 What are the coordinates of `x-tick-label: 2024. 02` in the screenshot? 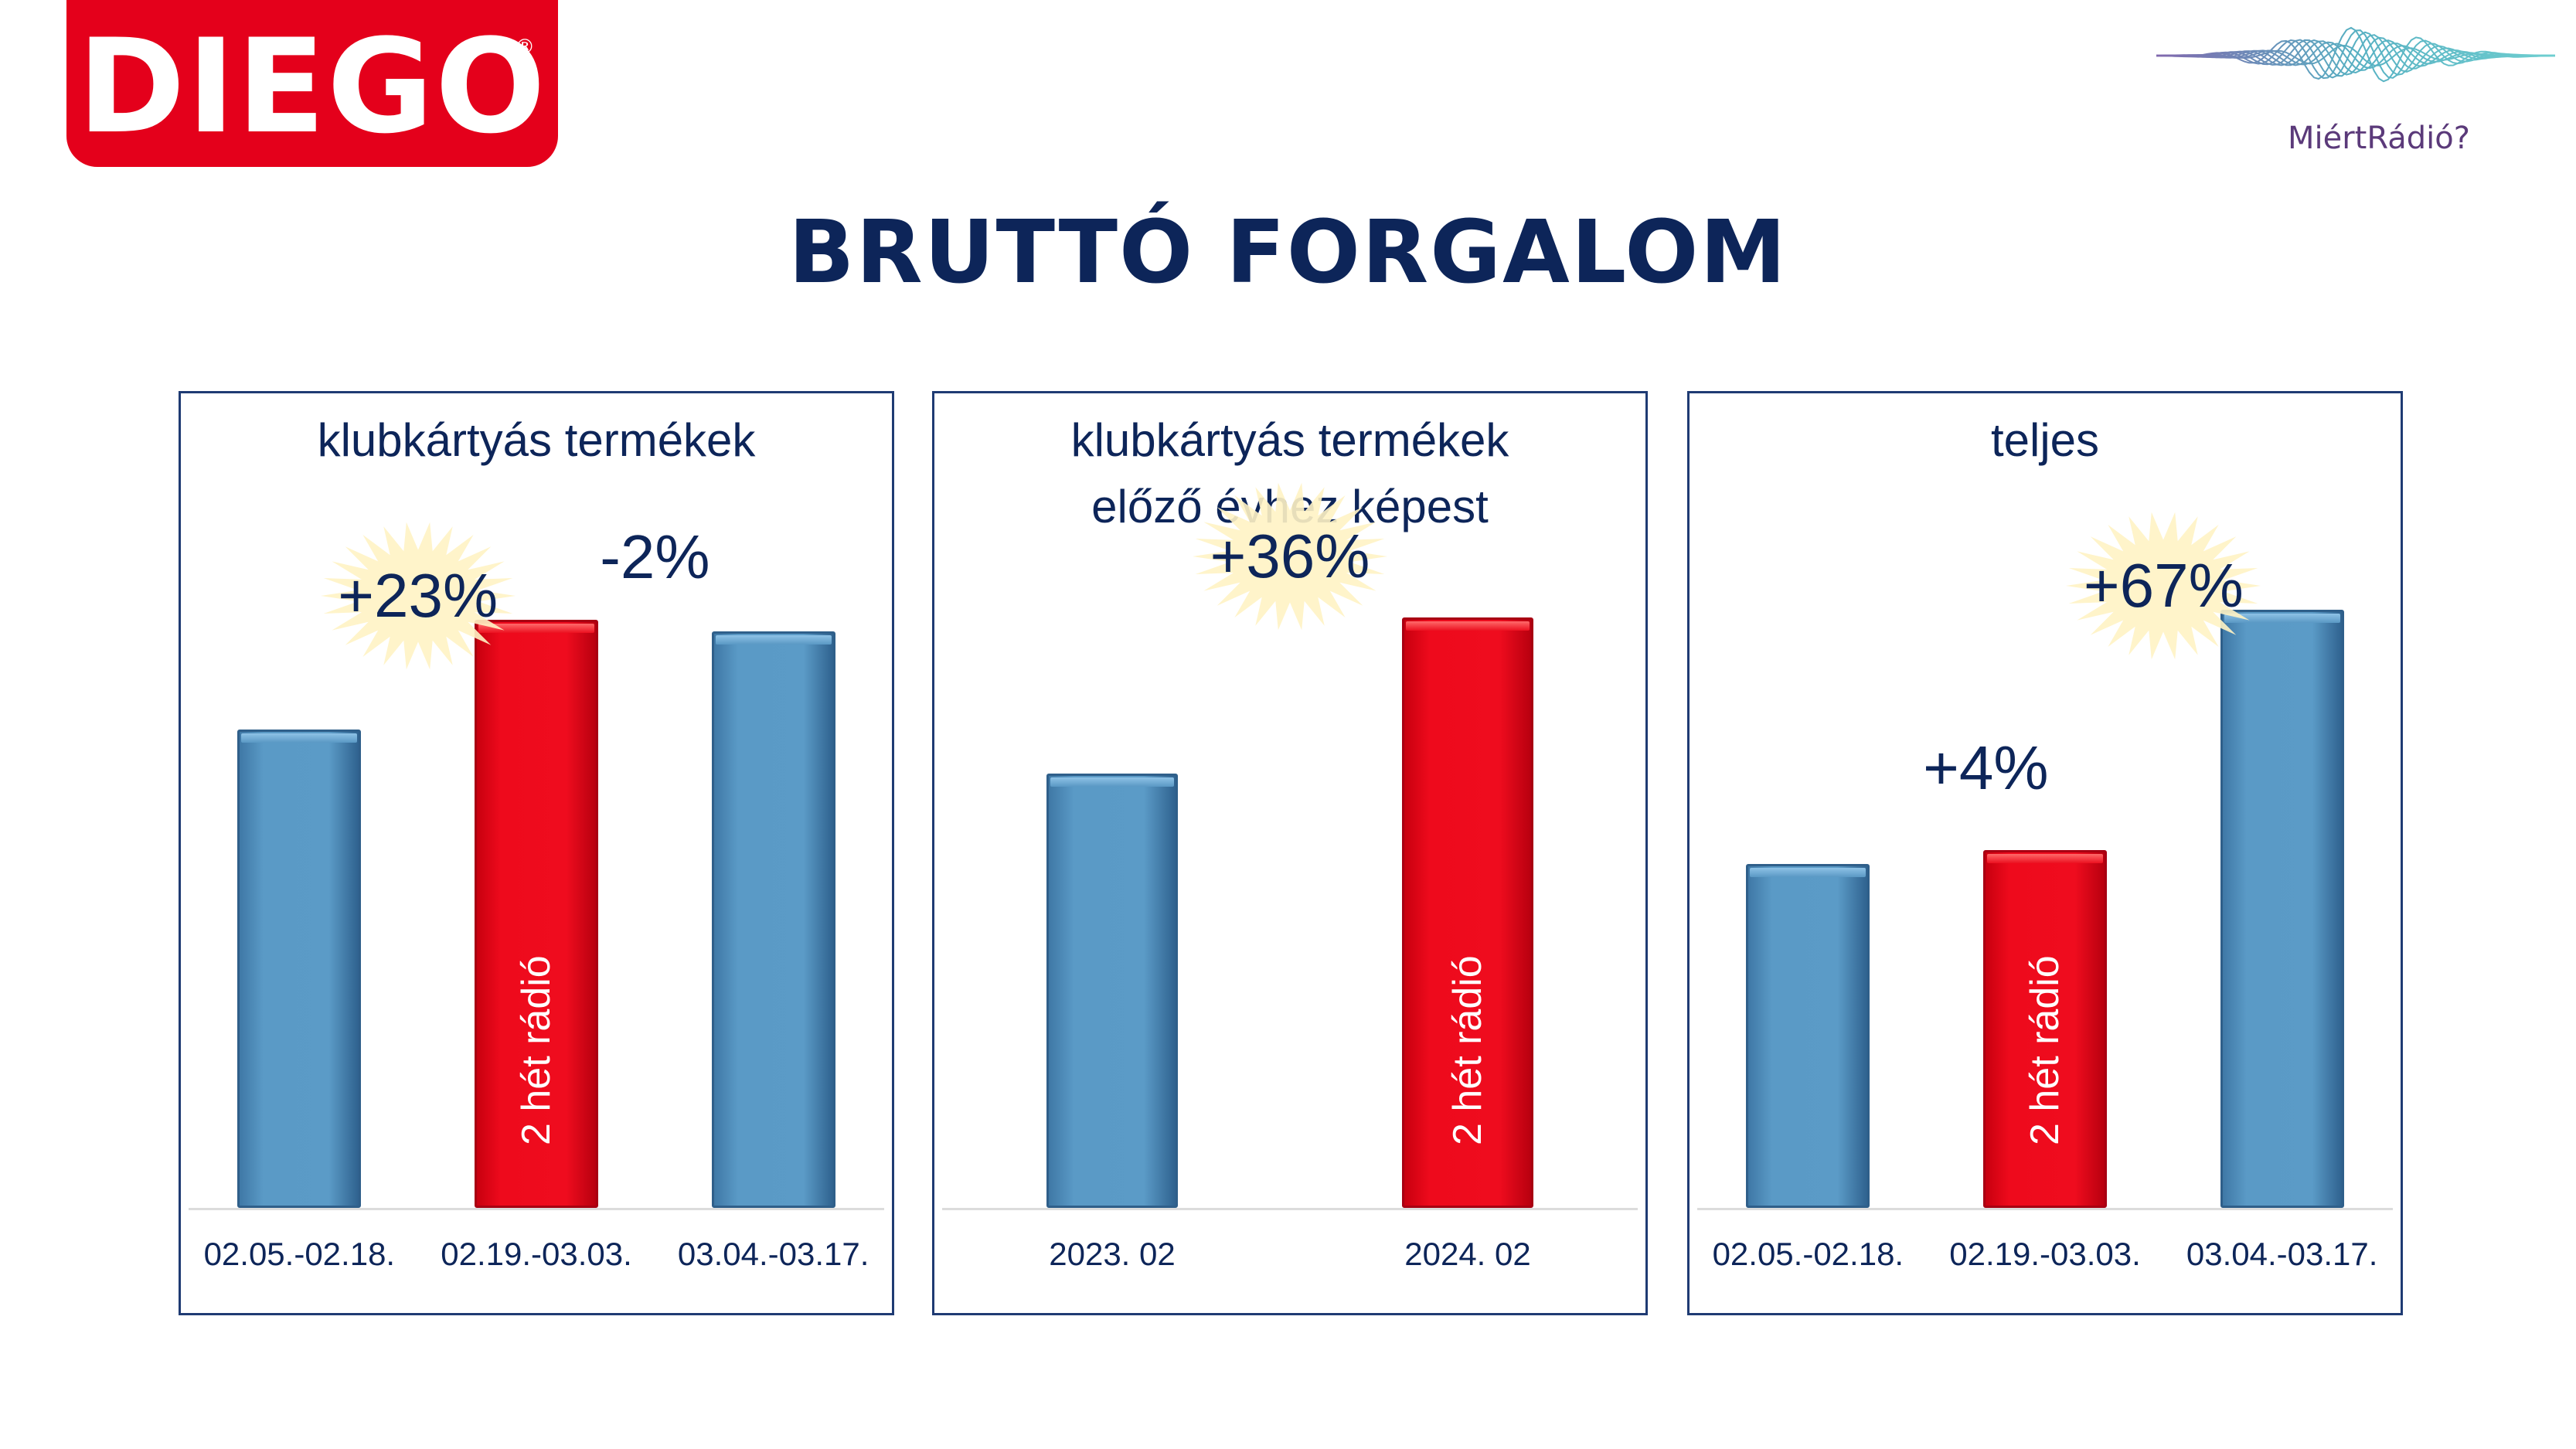 It's located at (1467, 1254).